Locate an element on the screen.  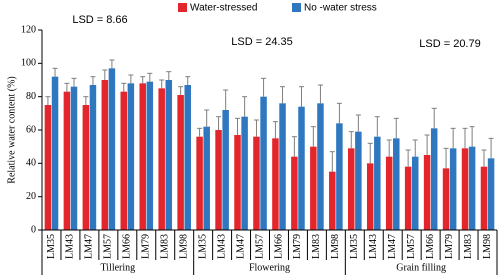
y-tick-label: 0 is located at coordinates (33, 229).